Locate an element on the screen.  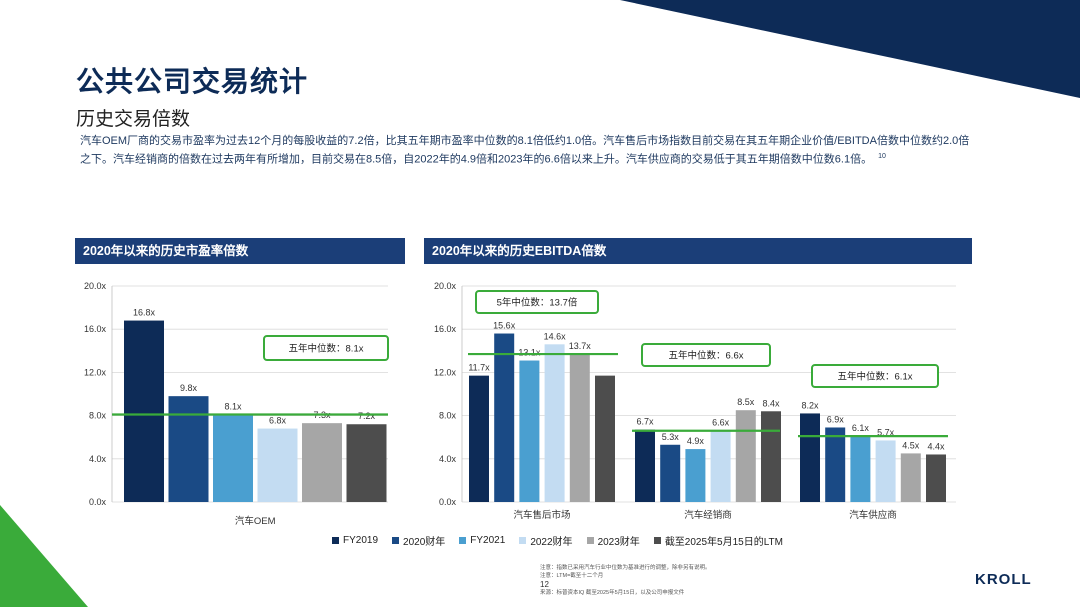
data-label: 7.2x is located at coordinates (367, 416).